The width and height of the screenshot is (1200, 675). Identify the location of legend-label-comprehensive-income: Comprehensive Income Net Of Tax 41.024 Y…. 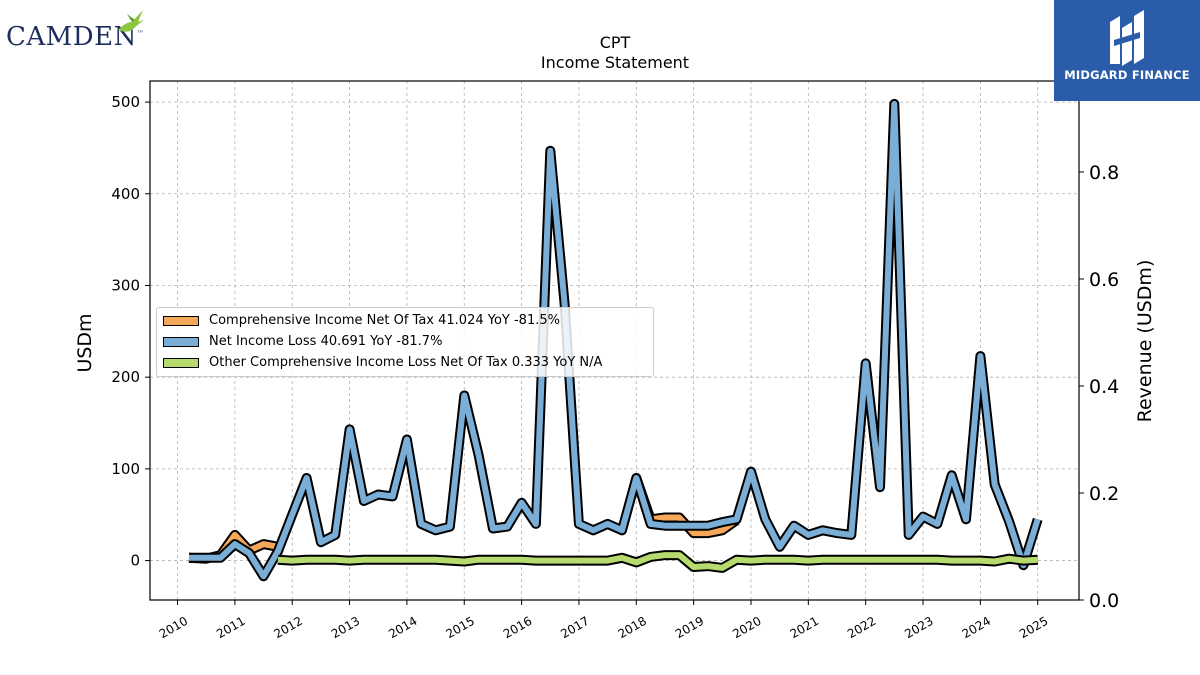
(384, 320).